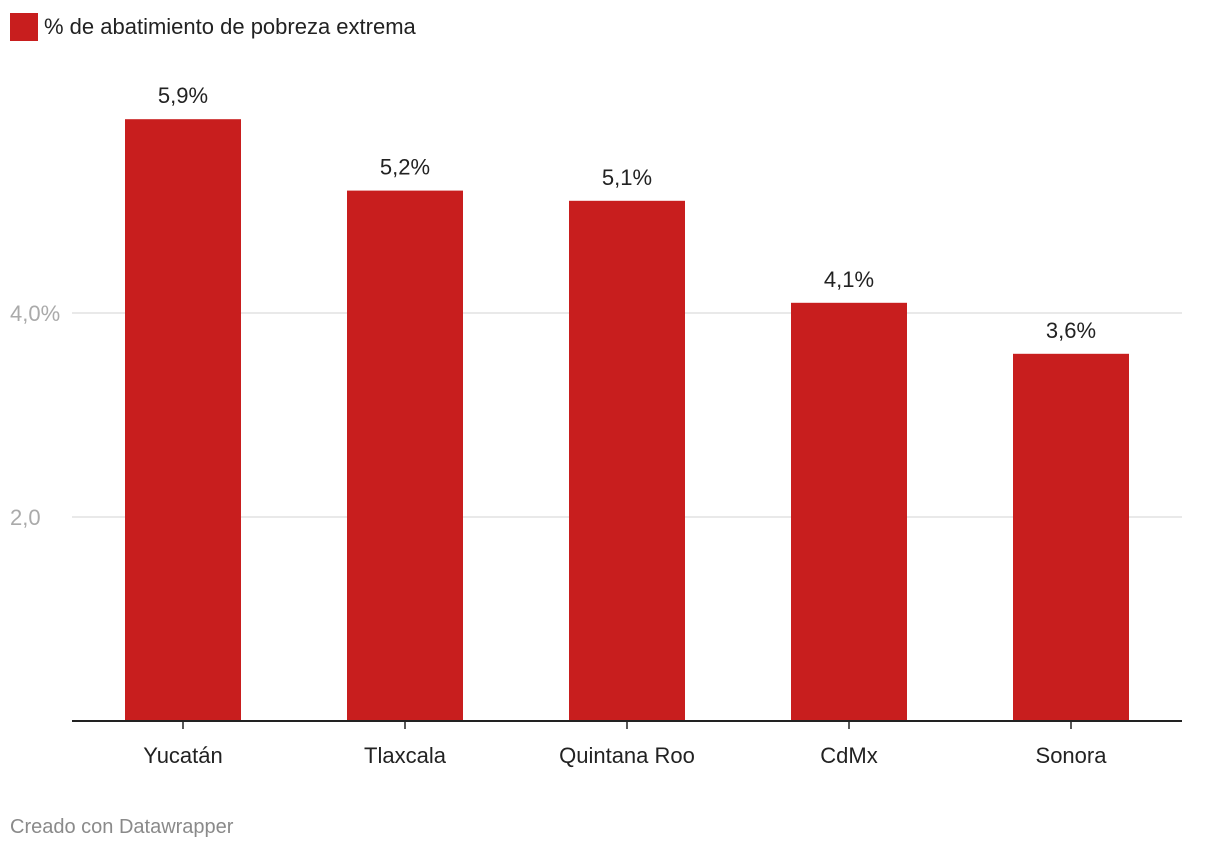  I want to click on bar-value-label: 5,9%, so click(183, 95).